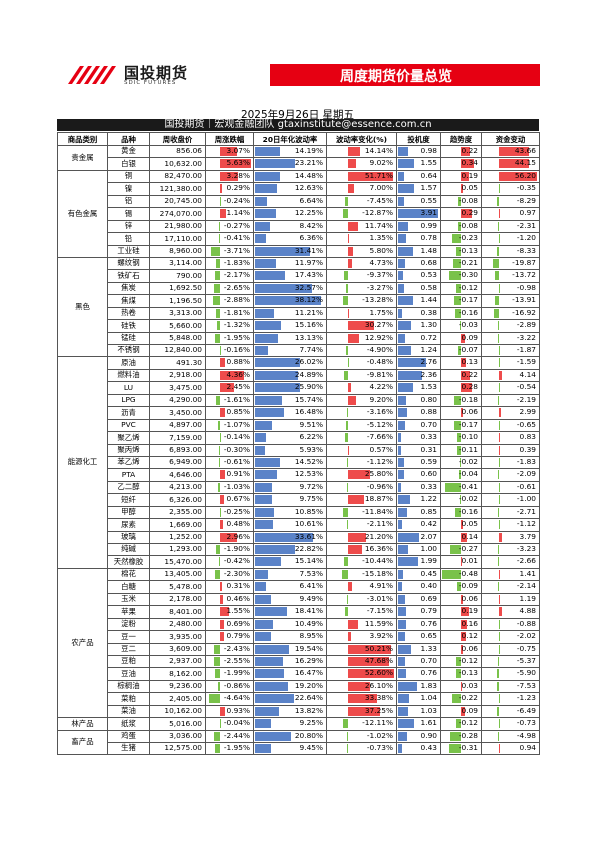 Image resolution: width=595 pixels, height=842 pixels. What do you see at coordinates (418, 724) in the screenshot?
I see `liq-cell: 1.61` at bounding box center [418, 724].